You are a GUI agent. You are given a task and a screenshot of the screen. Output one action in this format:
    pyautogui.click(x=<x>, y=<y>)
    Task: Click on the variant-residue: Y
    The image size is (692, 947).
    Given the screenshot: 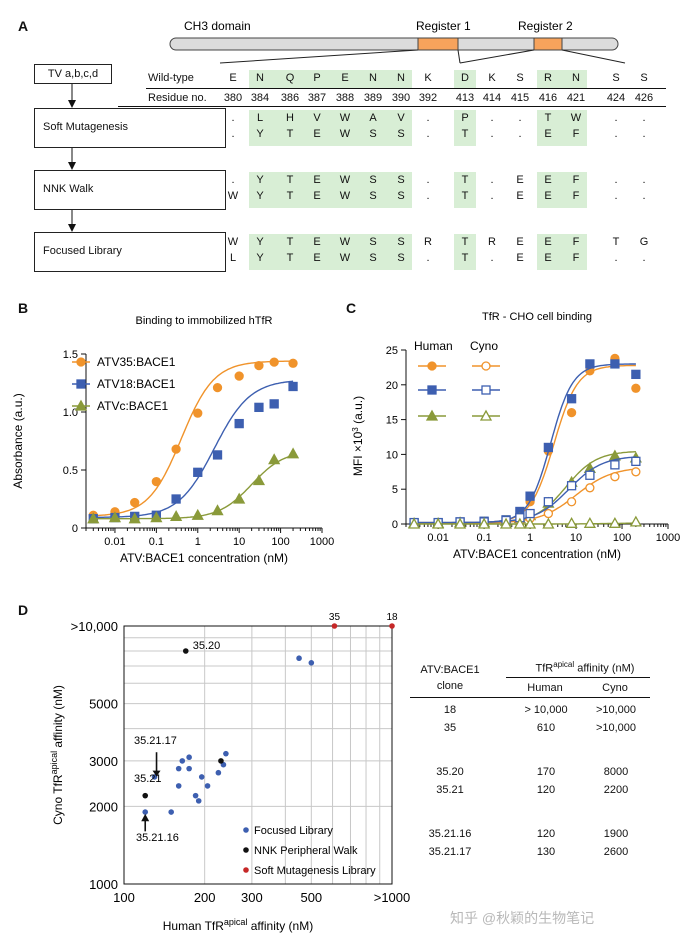 What is the action you would take?
    pyautogui.click(x=260, y=242)
    